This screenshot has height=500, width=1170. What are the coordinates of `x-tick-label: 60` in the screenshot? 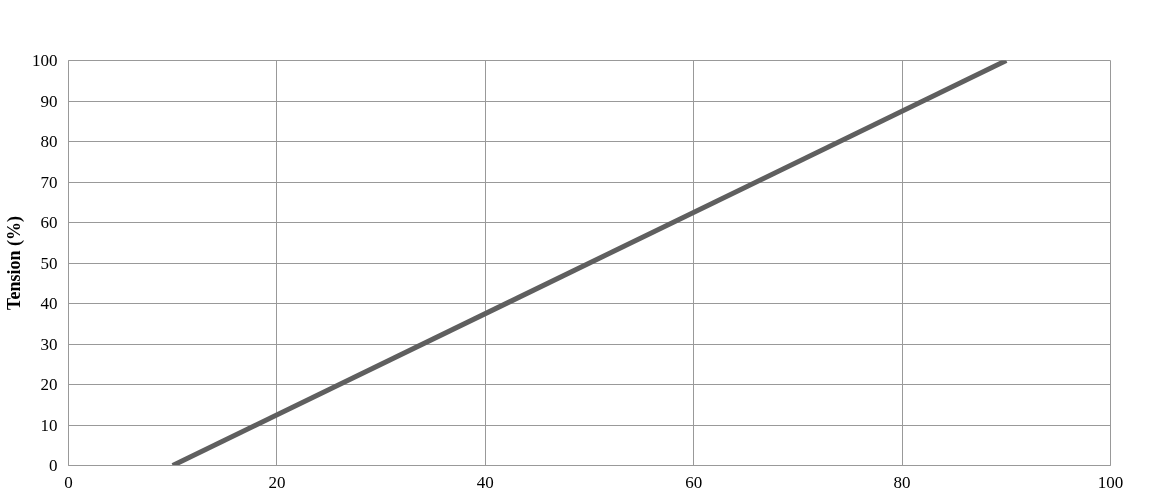 It's located at (694, 482).